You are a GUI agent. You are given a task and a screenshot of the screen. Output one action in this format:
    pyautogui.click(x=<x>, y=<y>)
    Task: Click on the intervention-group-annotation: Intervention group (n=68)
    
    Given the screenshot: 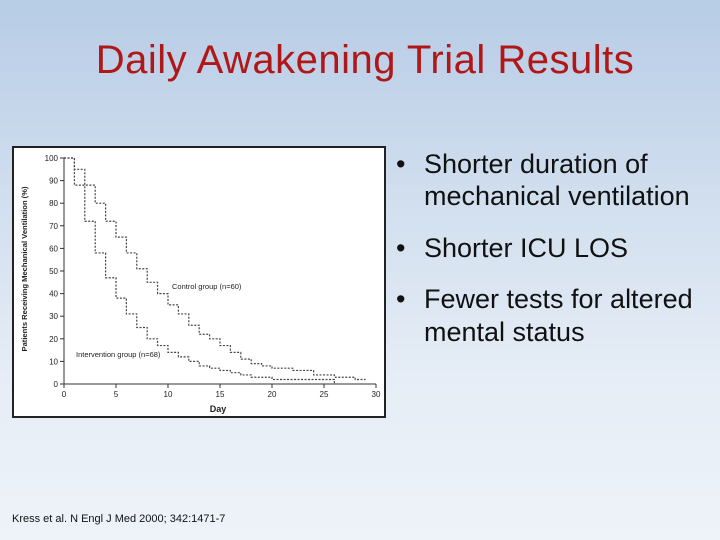 What is the action you would take?
    pyautogui.click(x=118, y=354)
    